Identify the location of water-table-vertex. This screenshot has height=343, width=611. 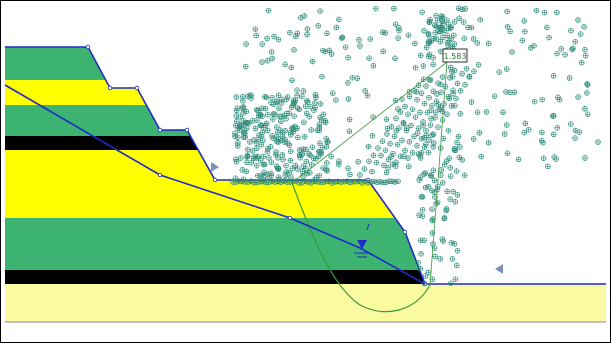
(160, 175).